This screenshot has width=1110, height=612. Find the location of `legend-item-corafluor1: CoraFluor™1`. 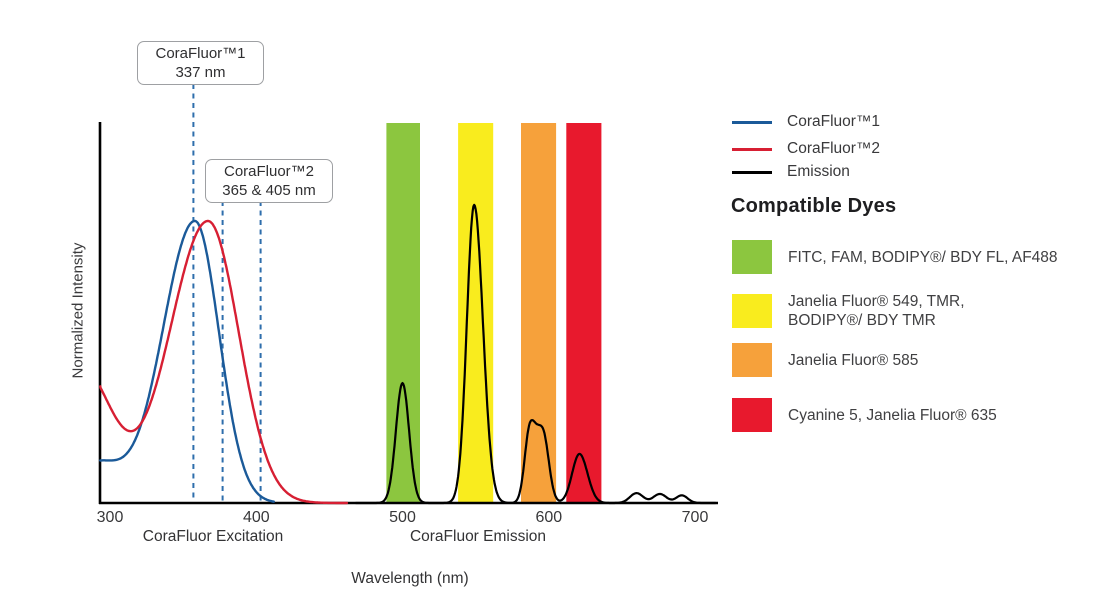

legend-item-corafluor1: CoraFluor™1 is located at coordinates (806, 122).